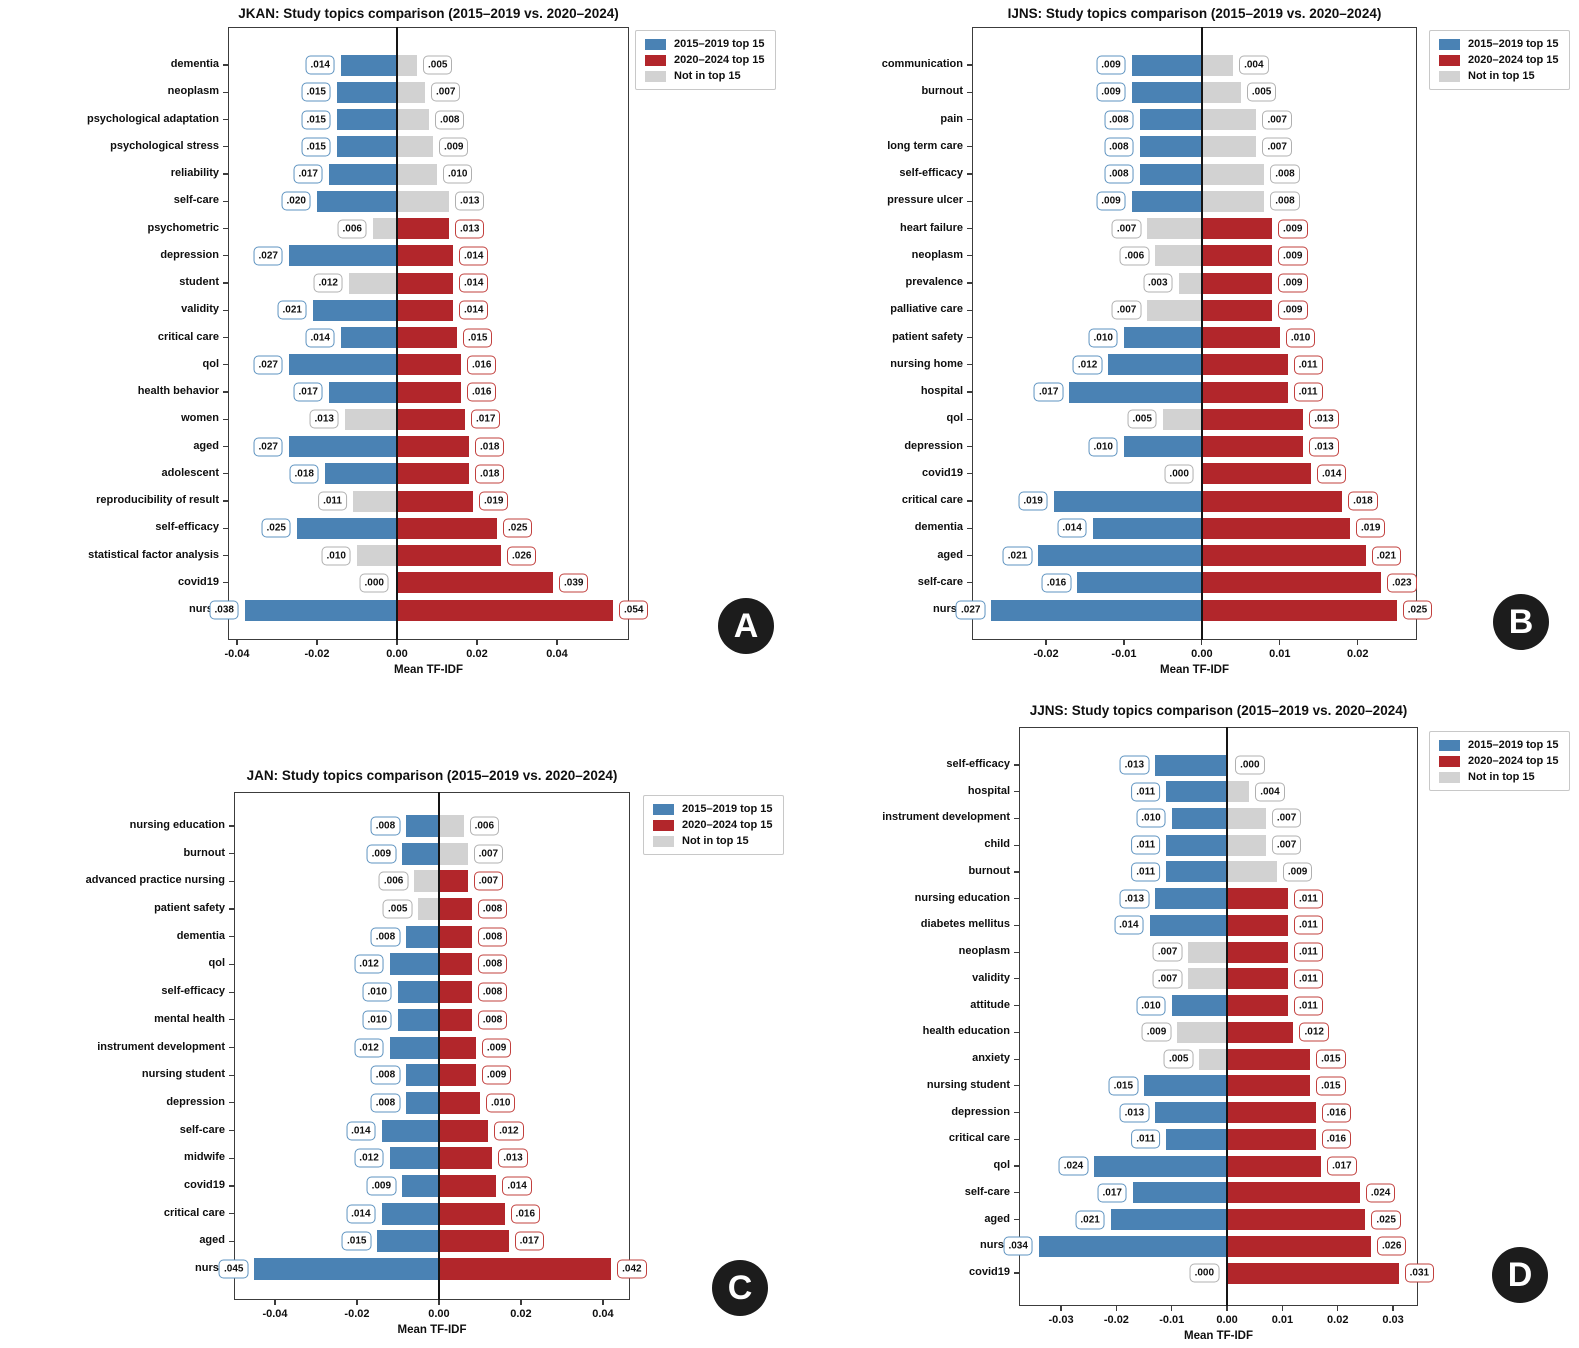 The height and width of the screenshot is (1348, 1579). I want to click on y-axis-label: long term care, so click(925, 145).